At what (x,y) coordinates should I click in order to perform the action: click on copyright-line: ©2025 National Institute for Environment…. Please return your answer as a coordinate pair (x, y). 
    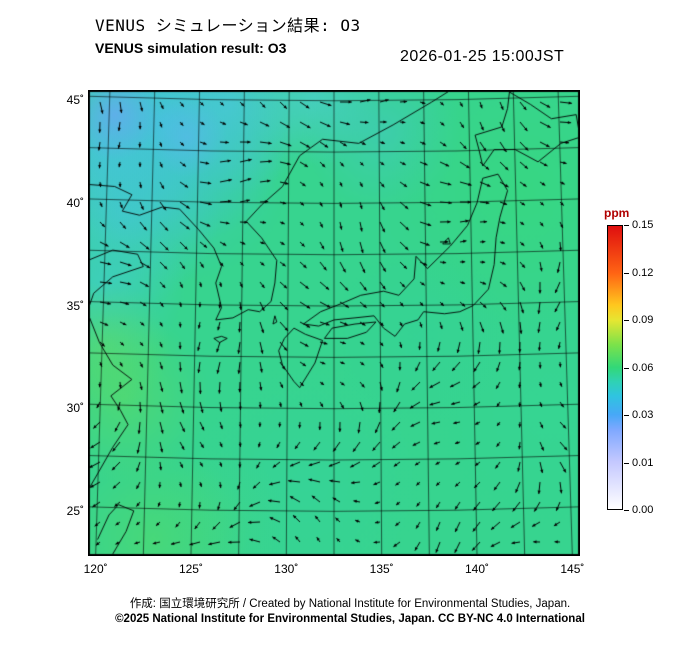
    Looking at the image, I should click on (350, 619).